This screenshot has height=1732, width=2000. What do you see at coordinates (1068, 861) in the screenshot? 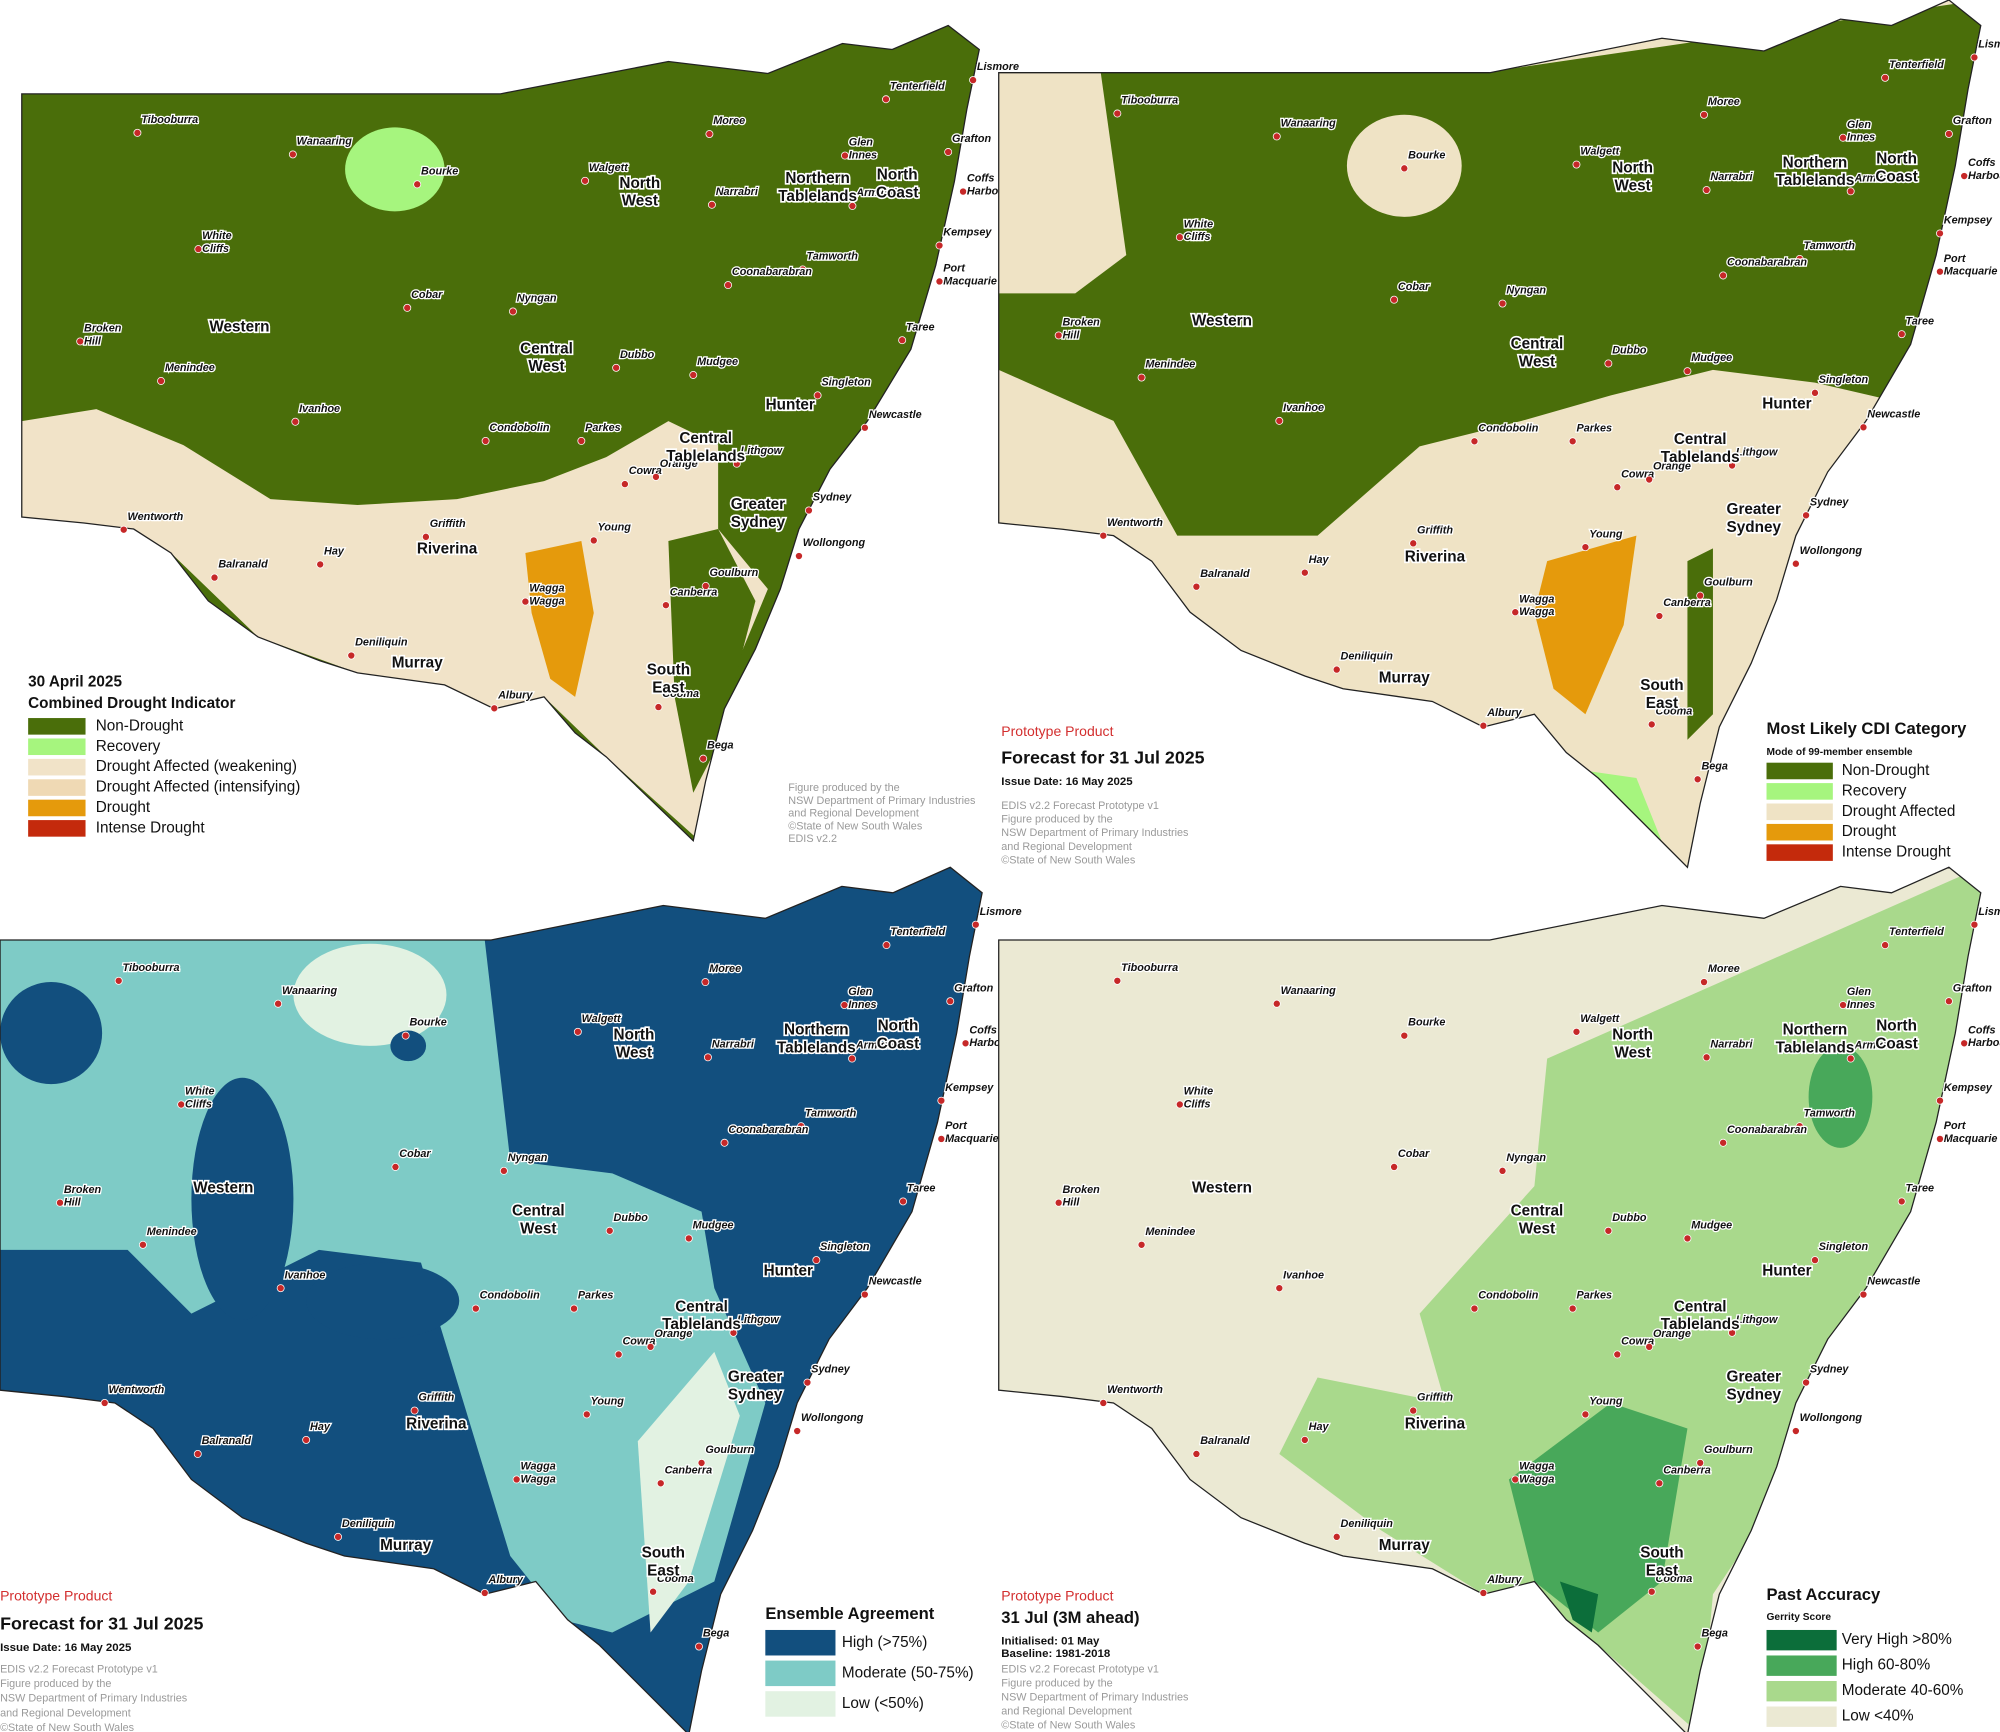
I see `credit-line: ©State of New South Wales` at bounding box center [1068, 861].